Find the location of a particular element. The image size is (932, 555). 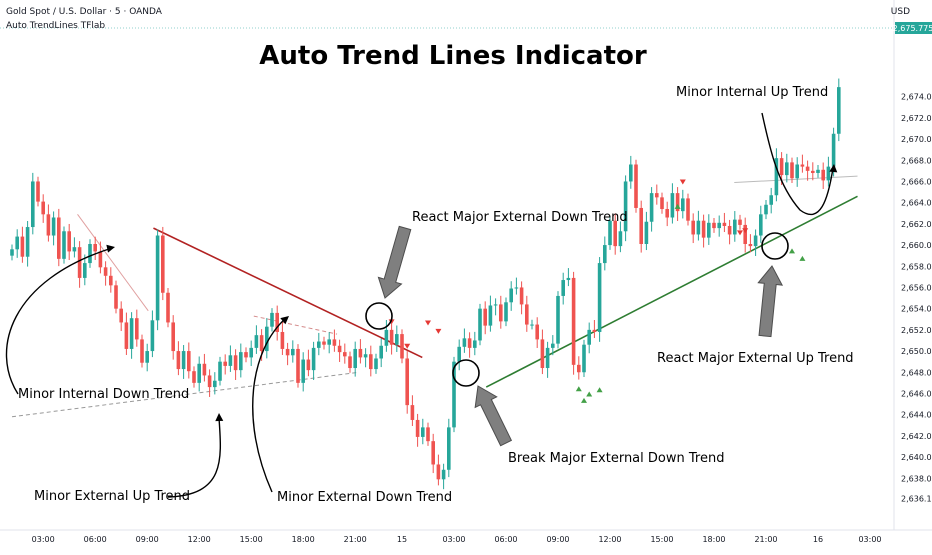

y-tick-label: 2,640.000 is located at coordinates (916, 457).